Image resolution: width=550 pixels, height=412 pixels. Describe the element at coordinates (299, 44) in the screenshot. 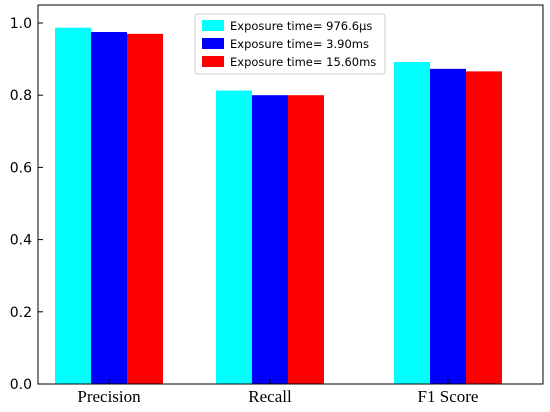

I see `legend-label: Exposure time= 3.90ms` at that location.